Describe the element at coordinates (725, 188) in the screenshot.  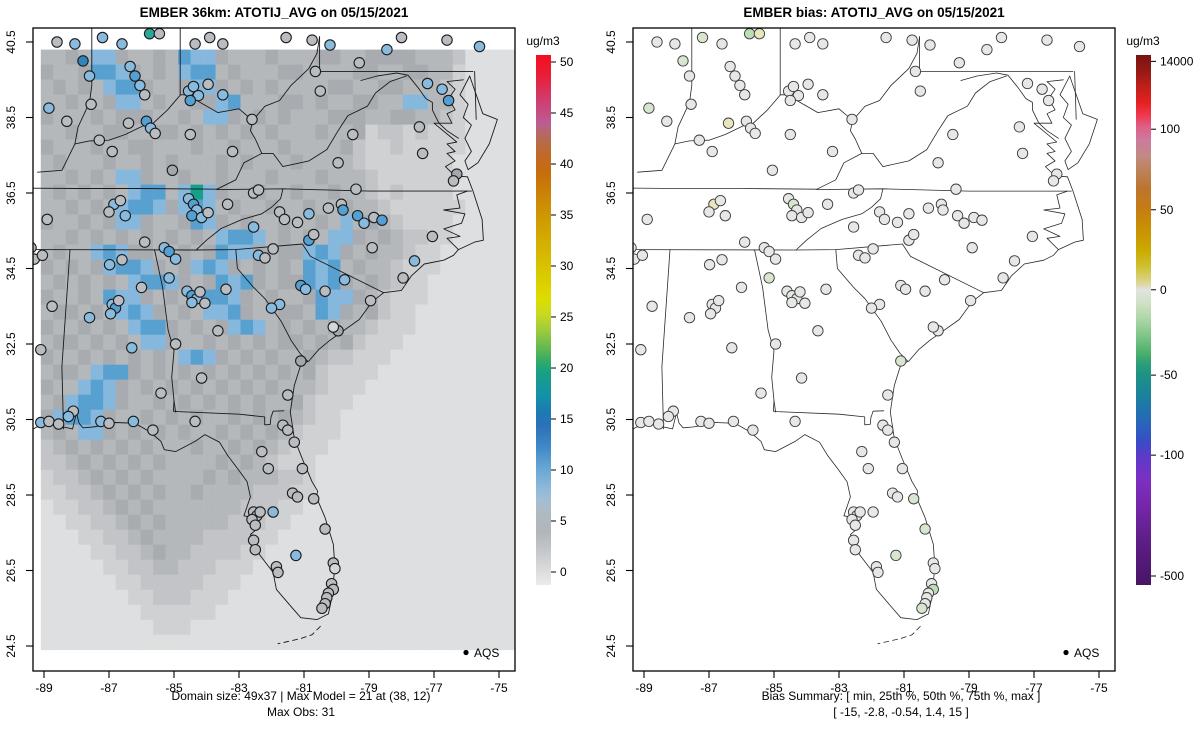
I see `ky-tn-border` at that location.